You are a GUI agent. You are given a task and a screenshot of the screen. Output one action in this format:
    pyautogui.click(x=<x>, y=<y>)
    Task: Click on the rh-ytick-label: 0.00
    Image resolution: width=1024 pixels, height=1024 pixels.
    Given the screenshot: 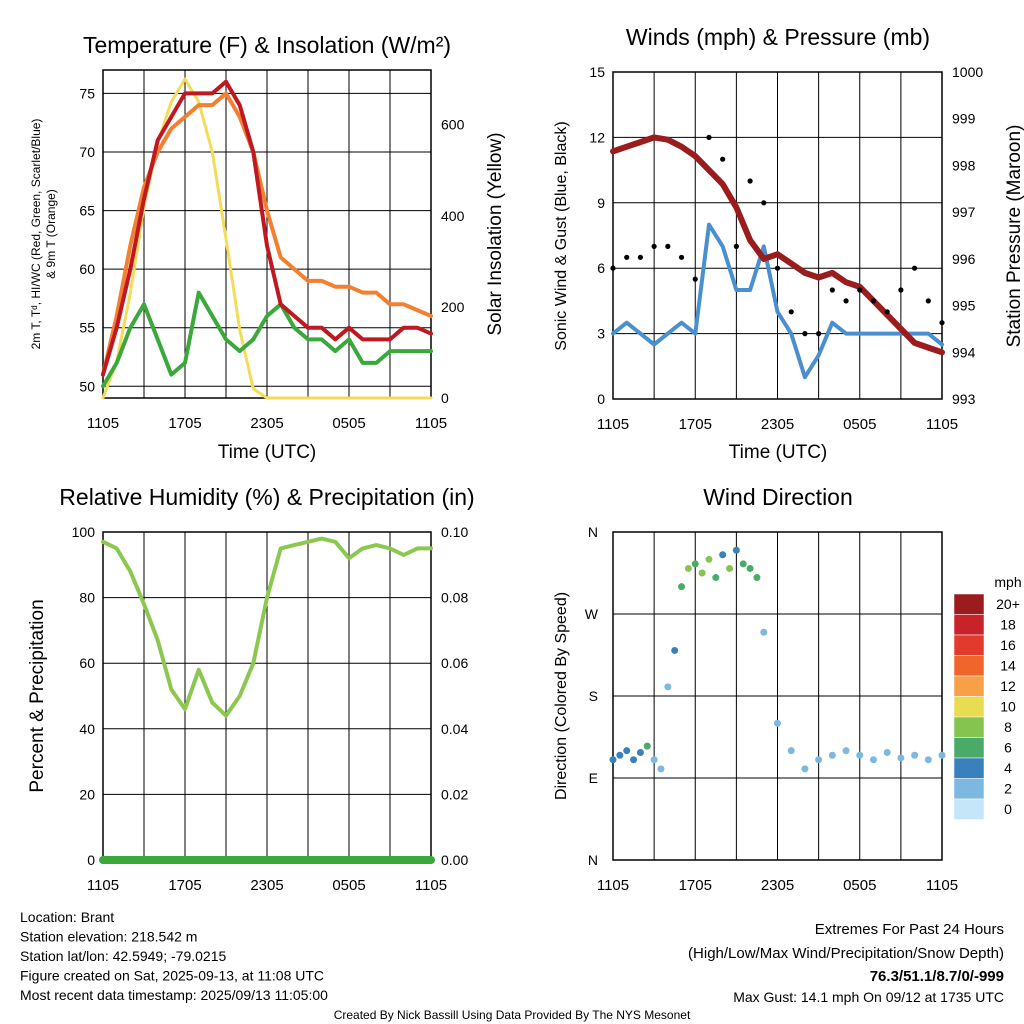 What is the action you would take?
    pyautogui.click(x=454, y=860)
    